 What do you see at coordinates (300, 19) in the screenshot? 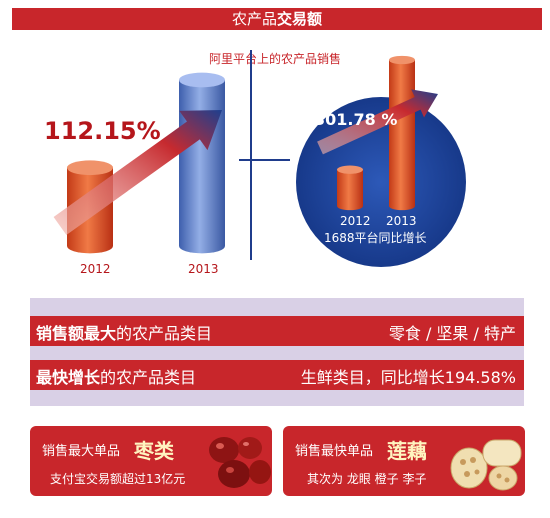
I see `title-part2: 交易额` at bounding box center [300, 19].